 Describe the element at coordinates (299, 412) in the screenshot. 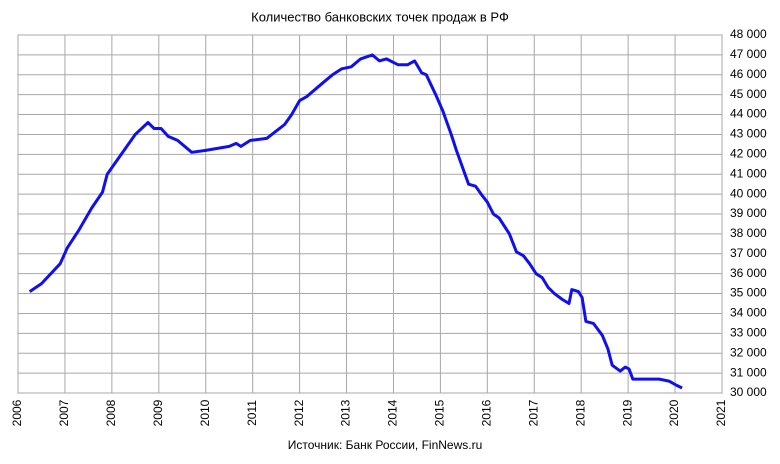

I see `x-tick-label: 2012` at that location.